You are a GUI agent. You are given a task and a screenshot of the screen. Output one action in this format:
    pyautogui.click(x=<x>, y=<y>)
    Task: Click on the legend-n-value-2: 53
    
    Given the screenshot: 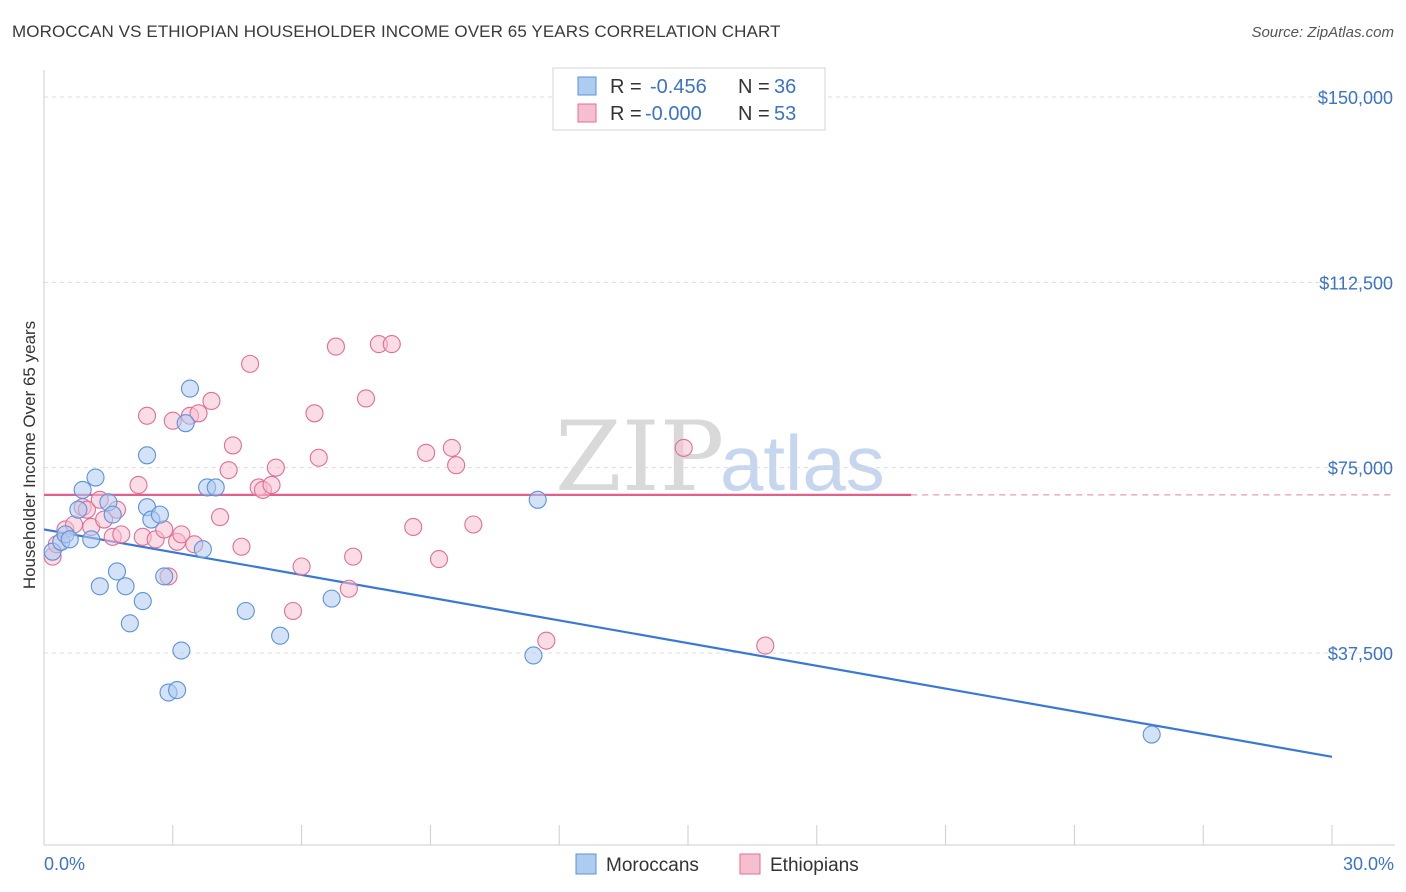 What is the action you would take?
    pyautogui.click(x=785, y=114)
    